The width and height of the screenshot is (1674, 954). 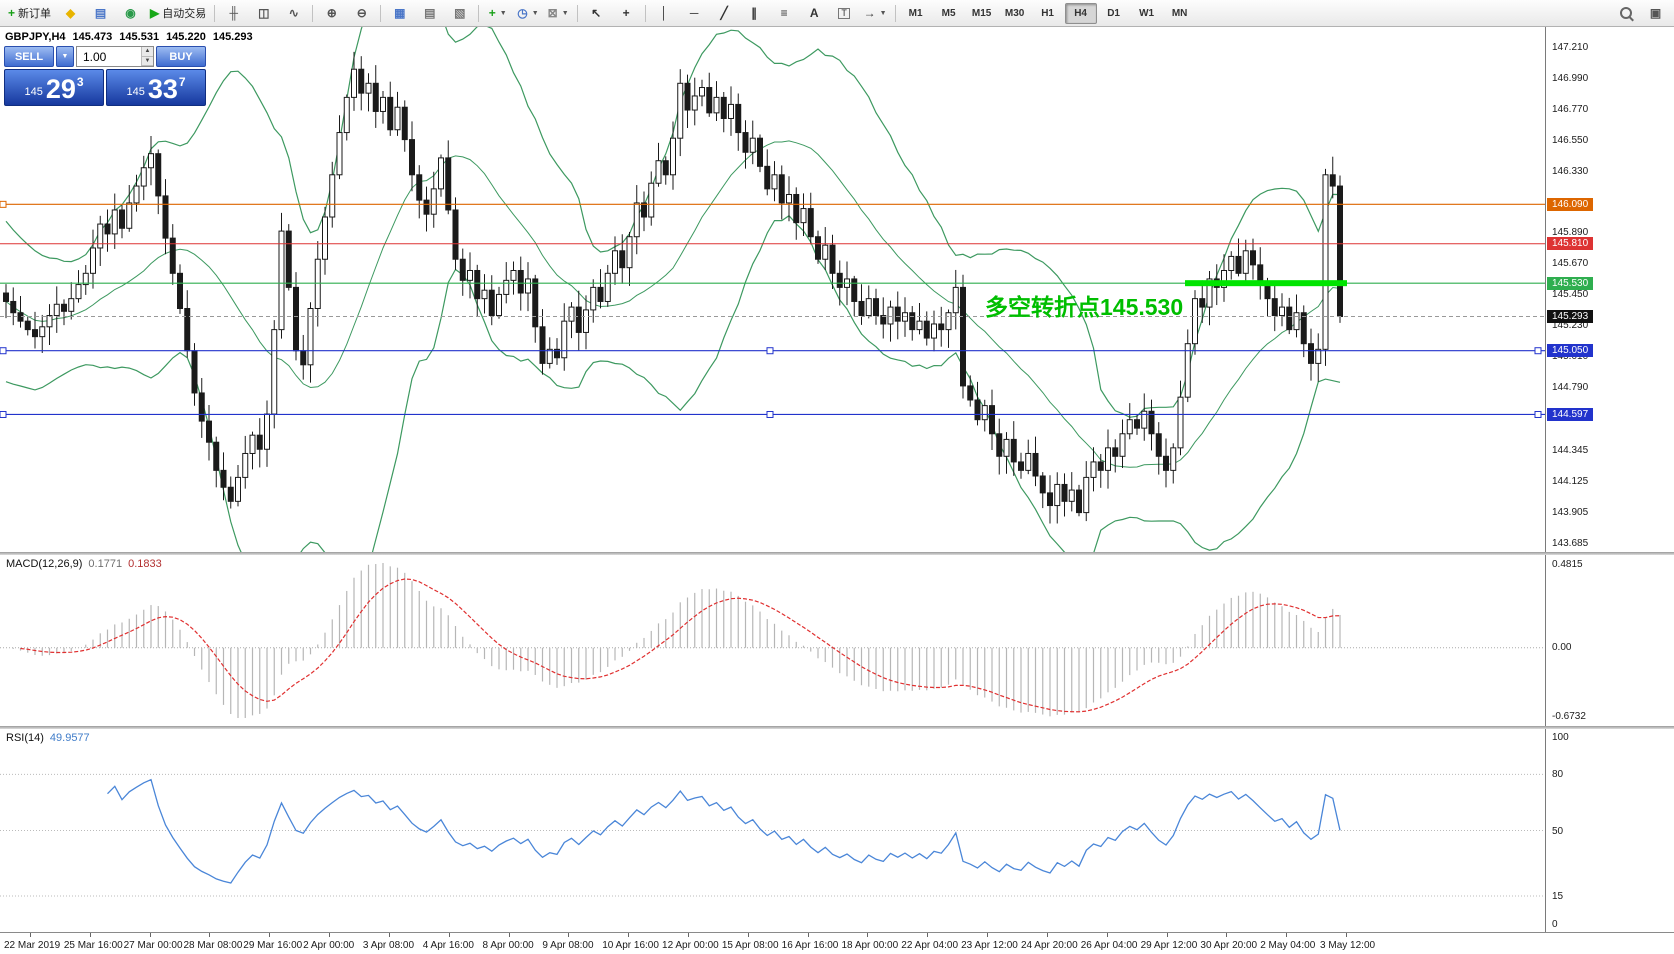 I want to click on line-chart-button: ∿, so click(x=293, y=13).